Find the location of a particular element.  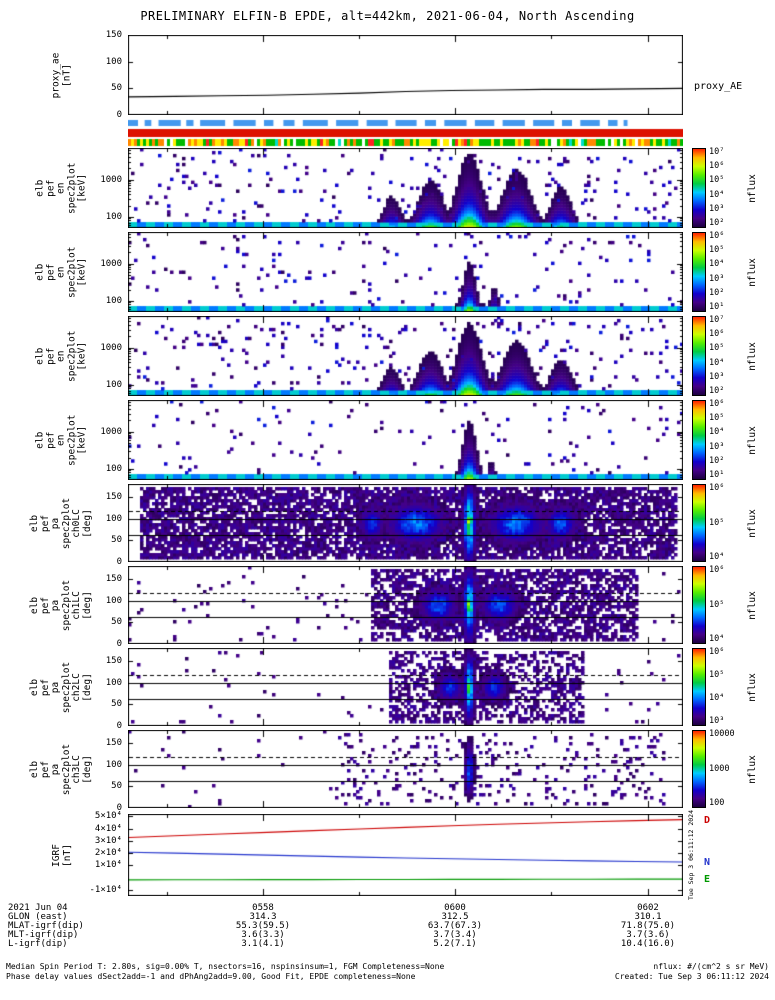

y-axis-label: elb pef pa spec2plot ch1LC [deg] is located at coordinates (62, 605).